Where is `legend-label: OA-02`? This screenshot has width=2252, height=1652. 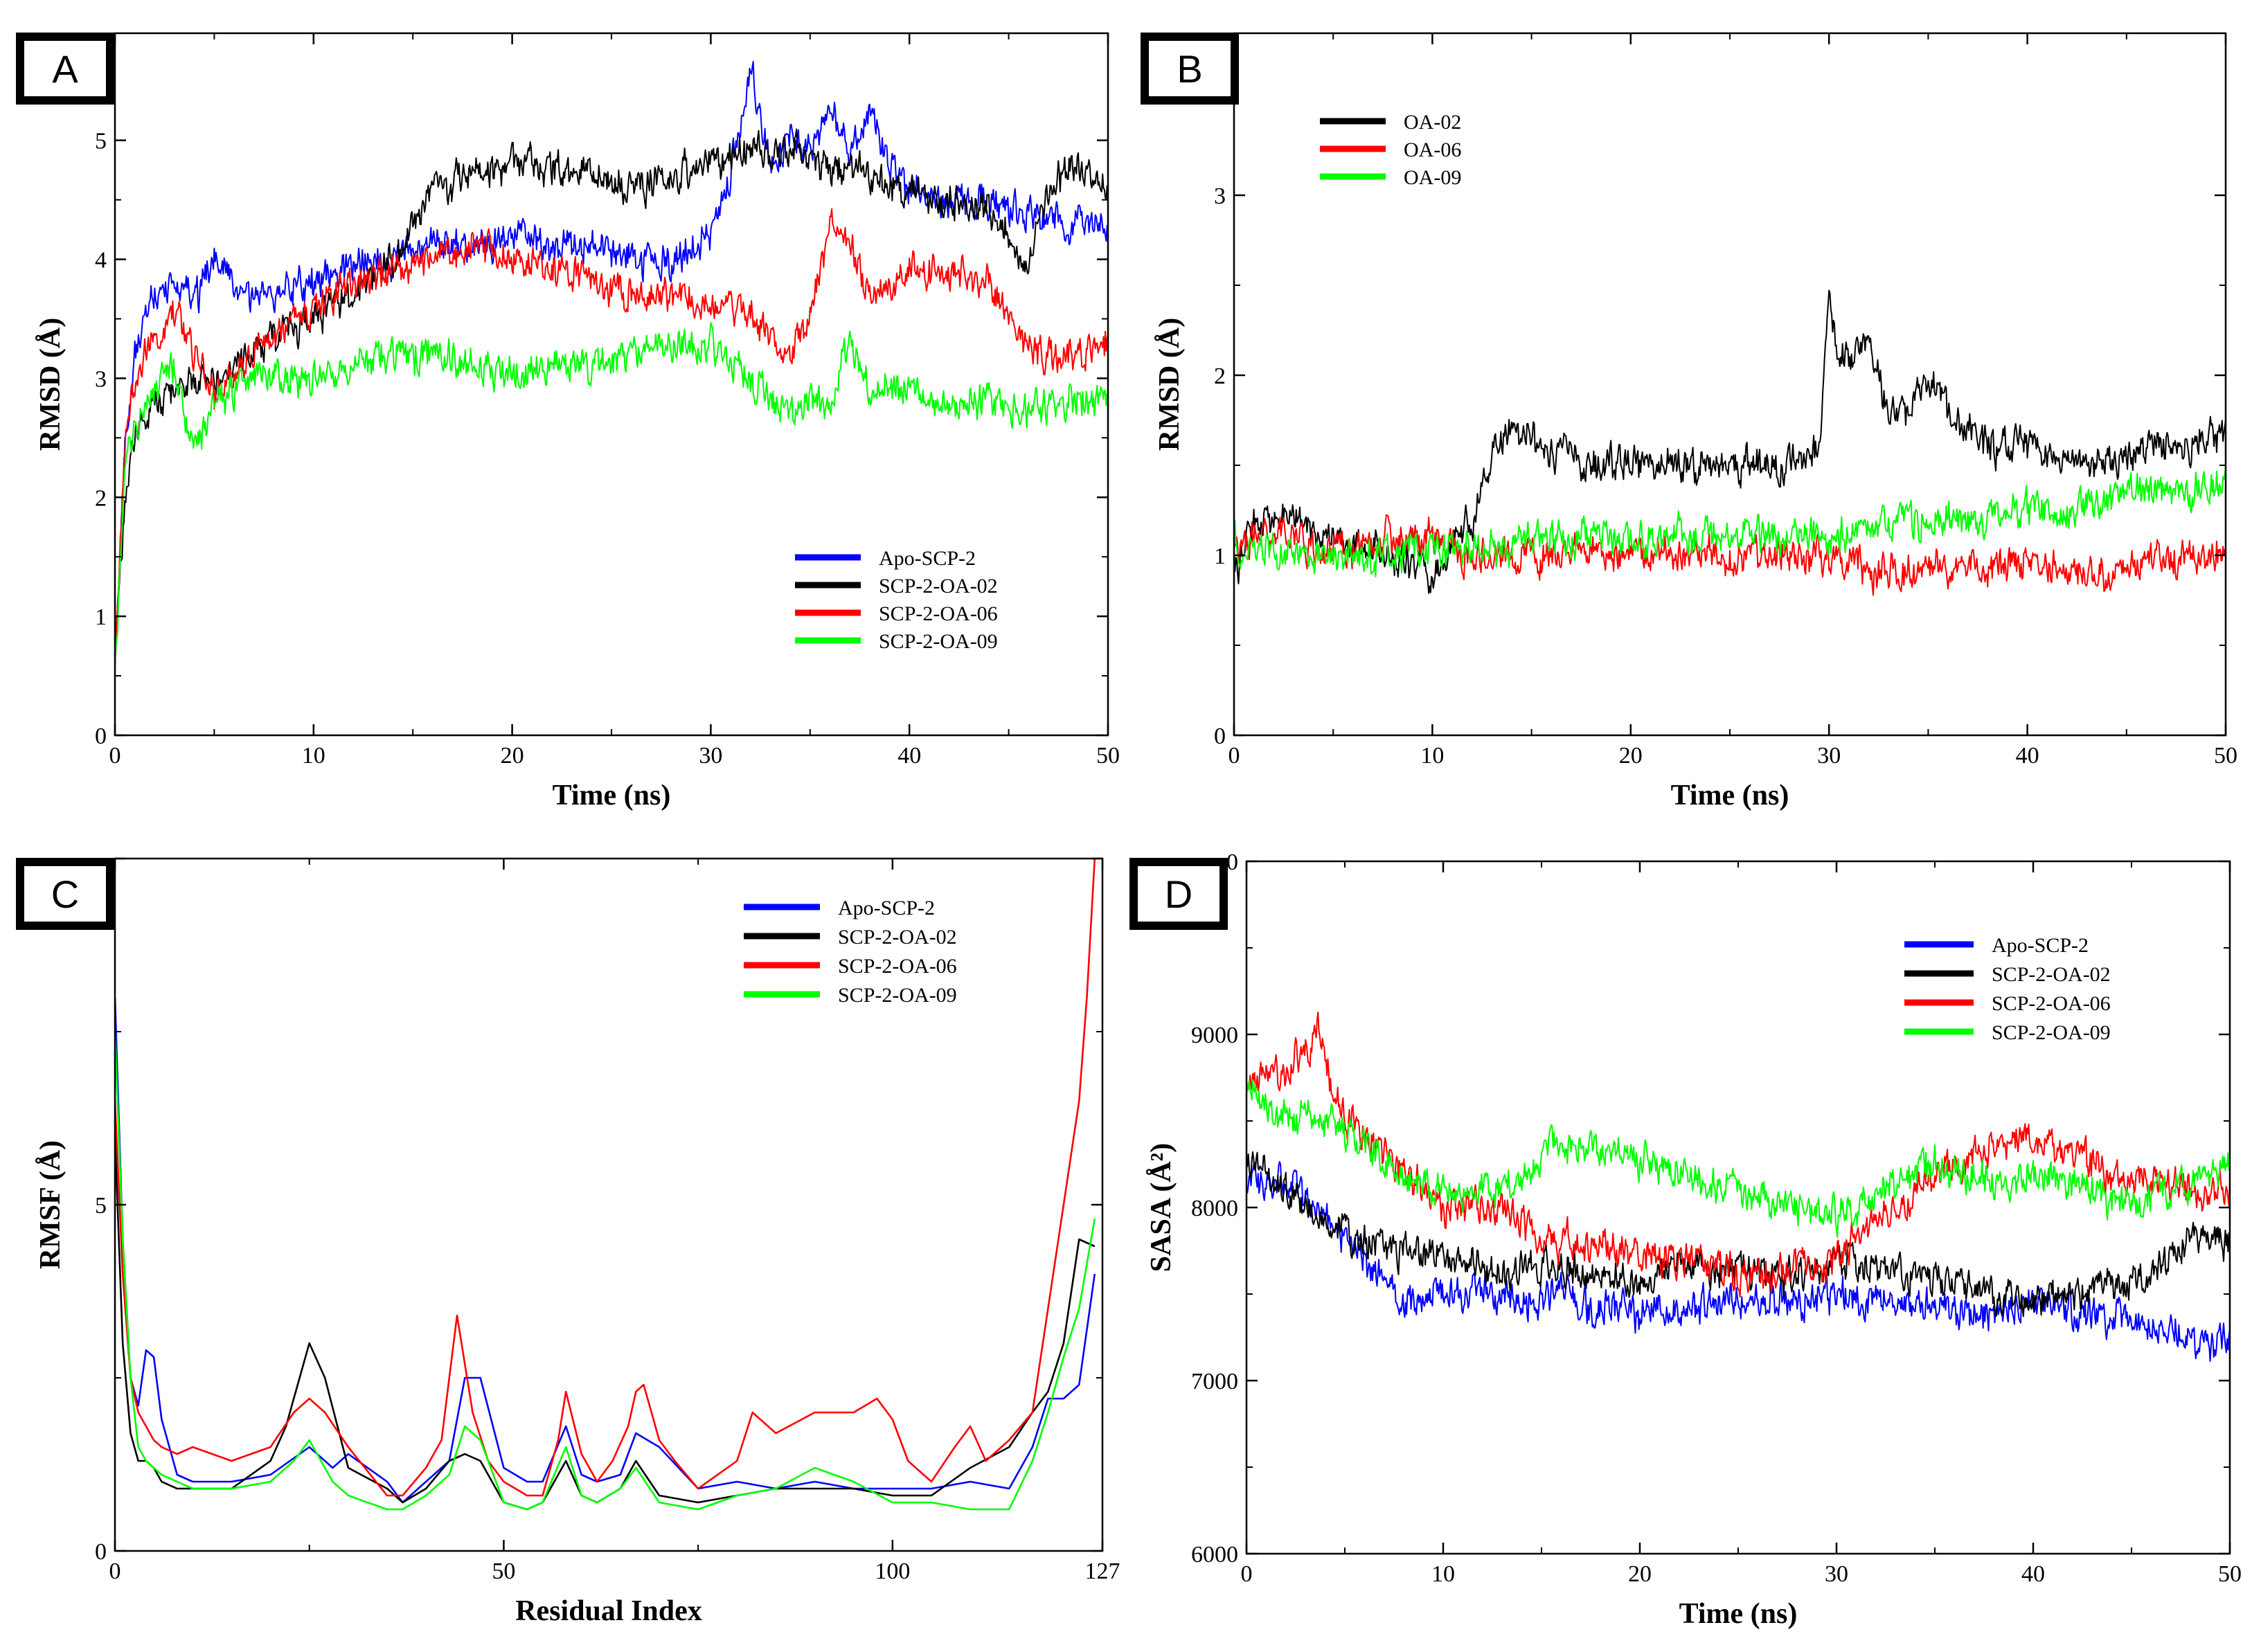
legend-label: OA-02 is located at coordinates (1432, 123).